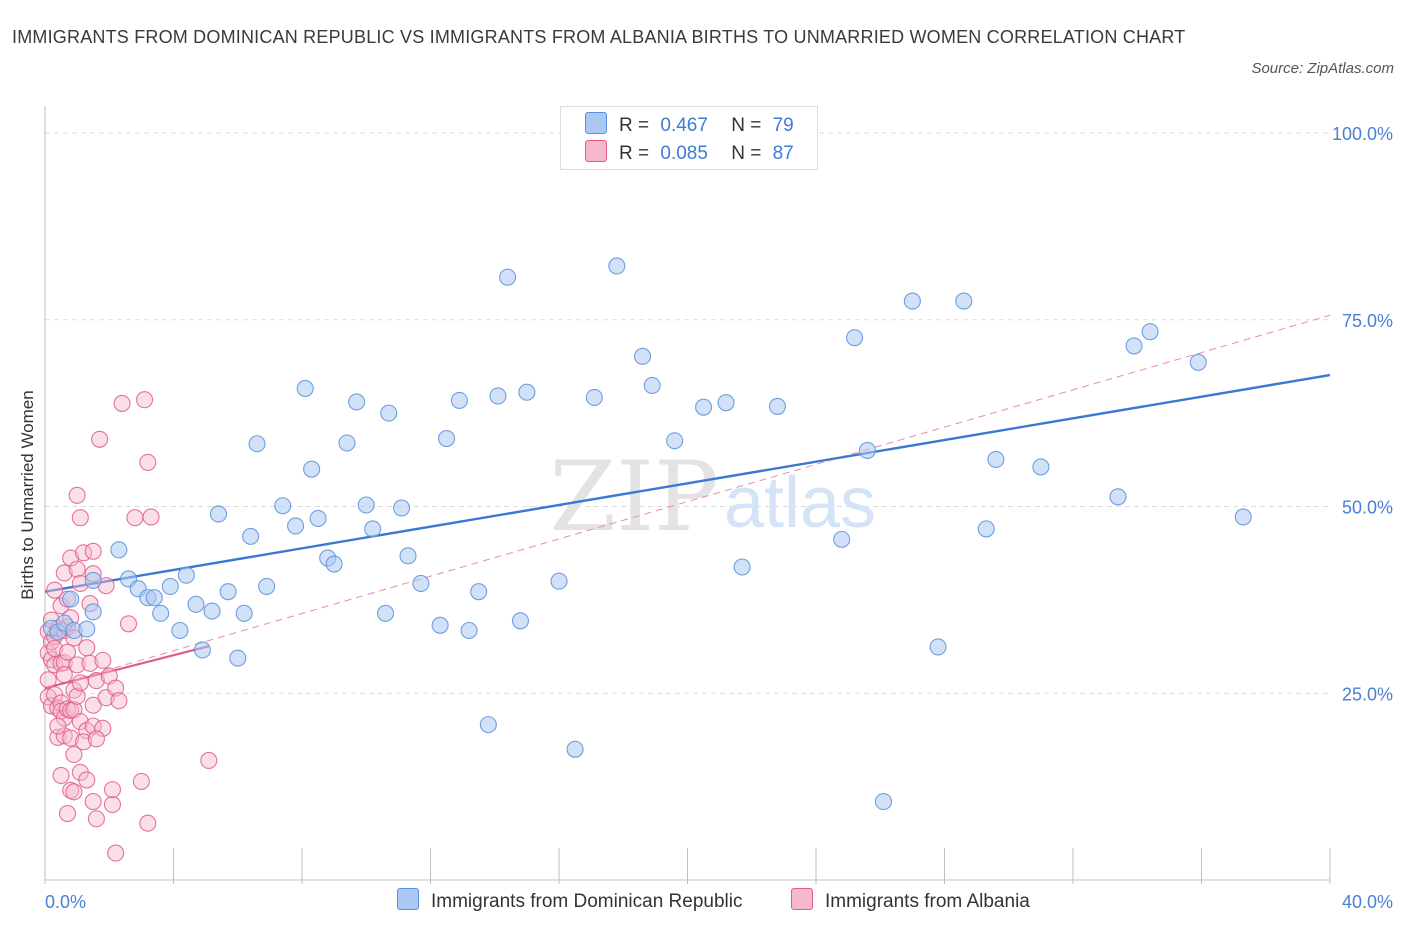 This screenshot has height=930, width=1406. What do you see at coordinates (783, 125) in the screenshot?
I see `legend-n-value: 79` at bounding box center [783, 125].